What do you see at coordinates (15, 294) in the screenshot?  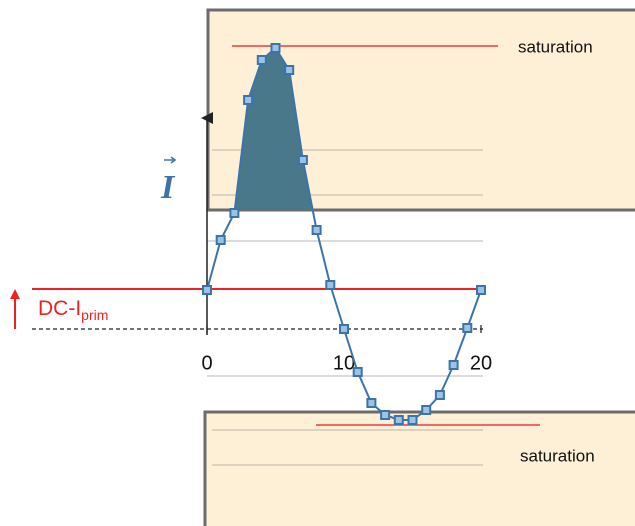 I see `dc-arrow-head` at bounding box center [15, 294].